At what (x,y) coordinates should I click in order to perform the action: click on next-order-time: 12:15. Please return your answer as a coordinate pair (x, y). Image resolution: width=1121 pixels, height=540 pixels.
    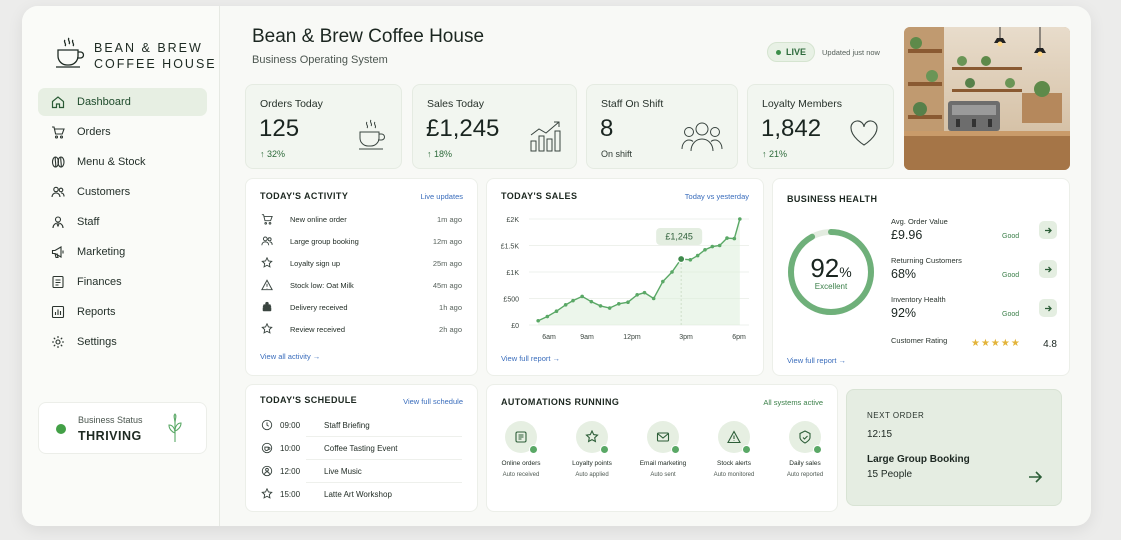
    Looking at the image, I should click on (880, 434).